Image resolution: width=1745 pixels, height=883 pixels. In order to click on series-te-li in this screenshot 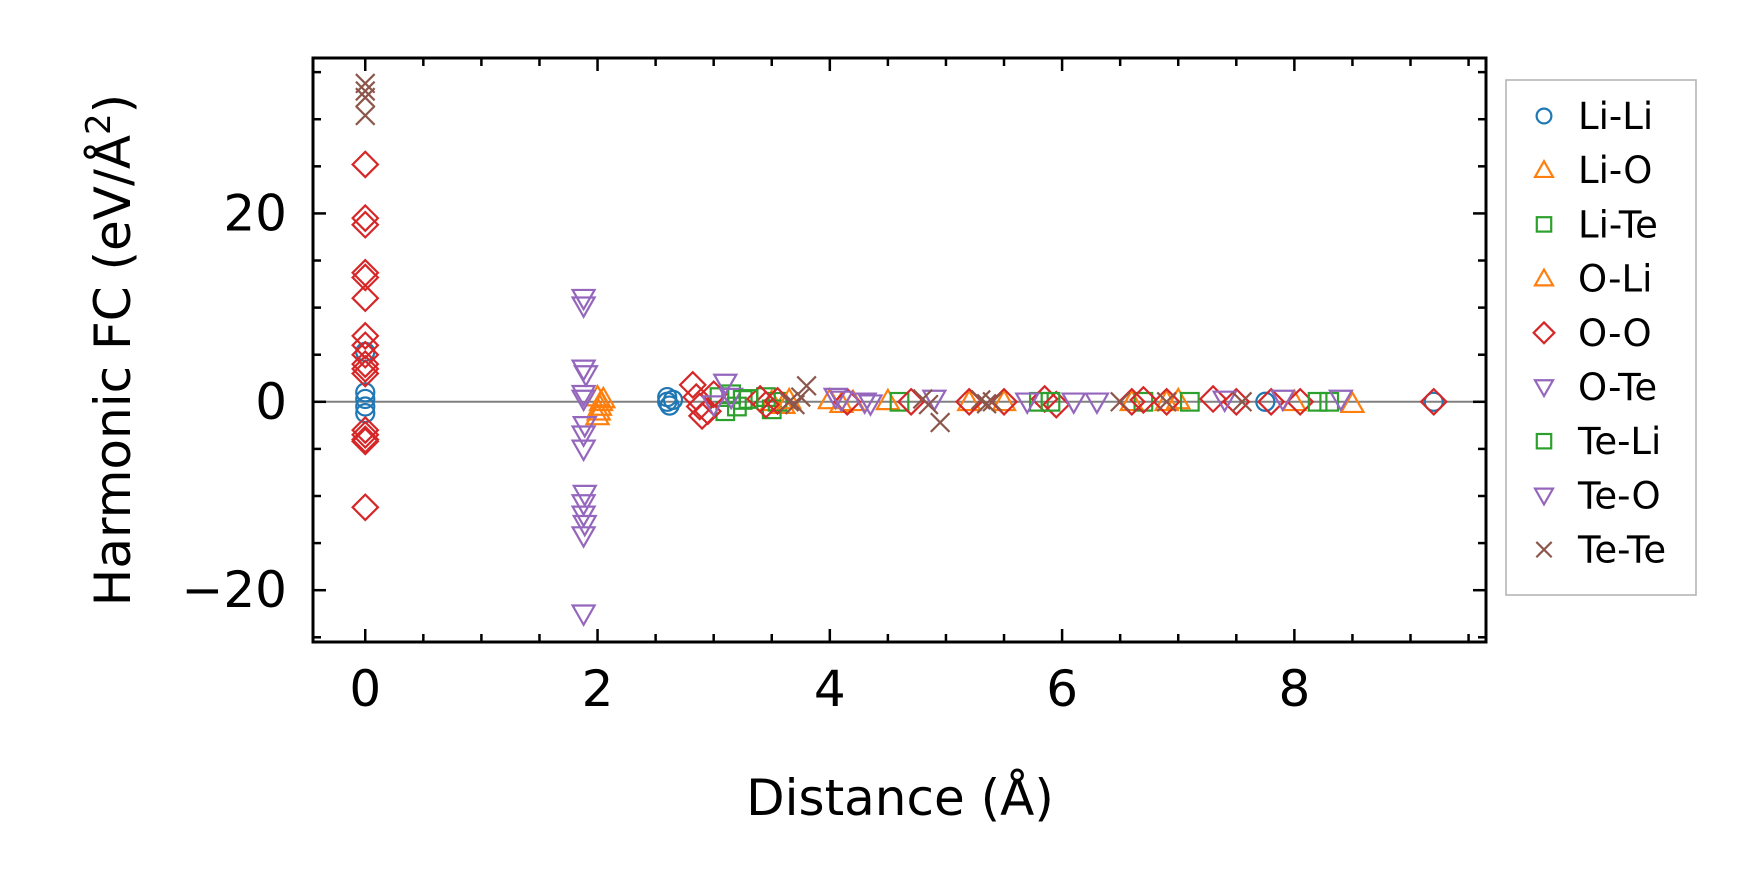, I will do `click(1033, 400)`.